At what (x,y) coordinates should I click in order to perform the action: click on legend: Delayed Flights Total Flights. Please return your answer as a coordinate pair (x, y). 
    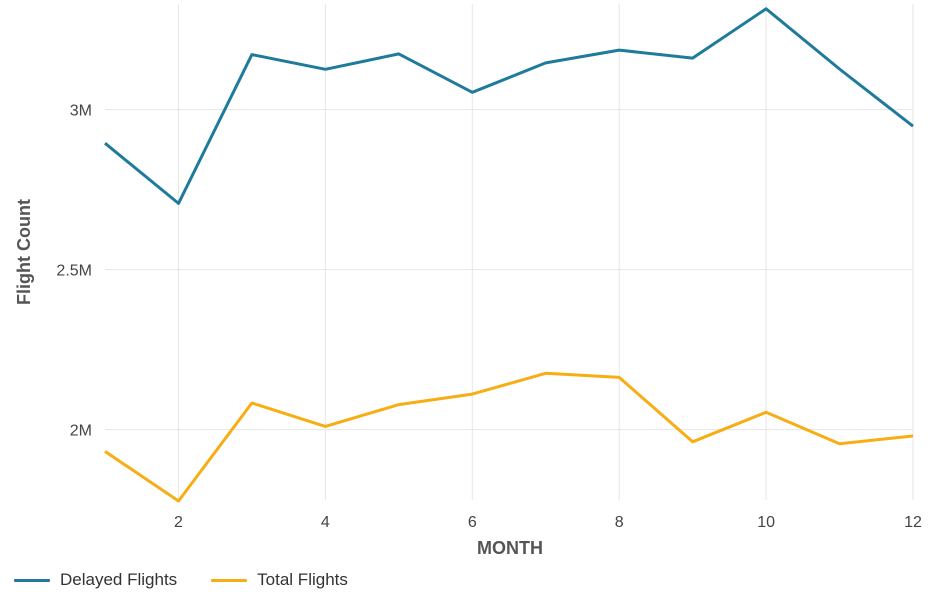
    Looking at the image, I should click on (198, 580).